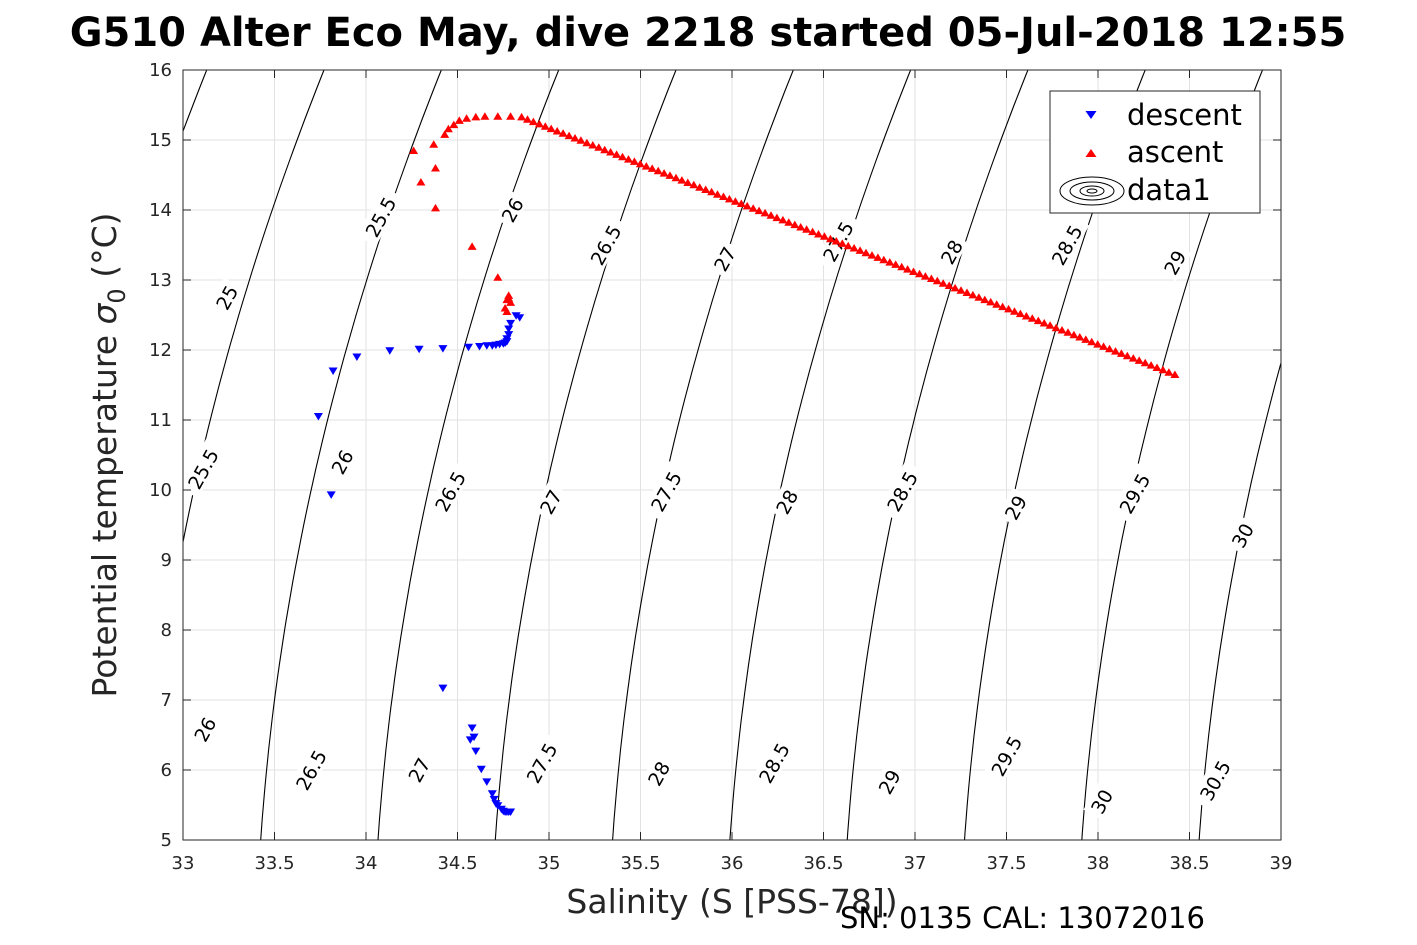 The height and width of the screenshot is (945, 1417). I want to click on x-tick-label: 39, so click(1281, 863).